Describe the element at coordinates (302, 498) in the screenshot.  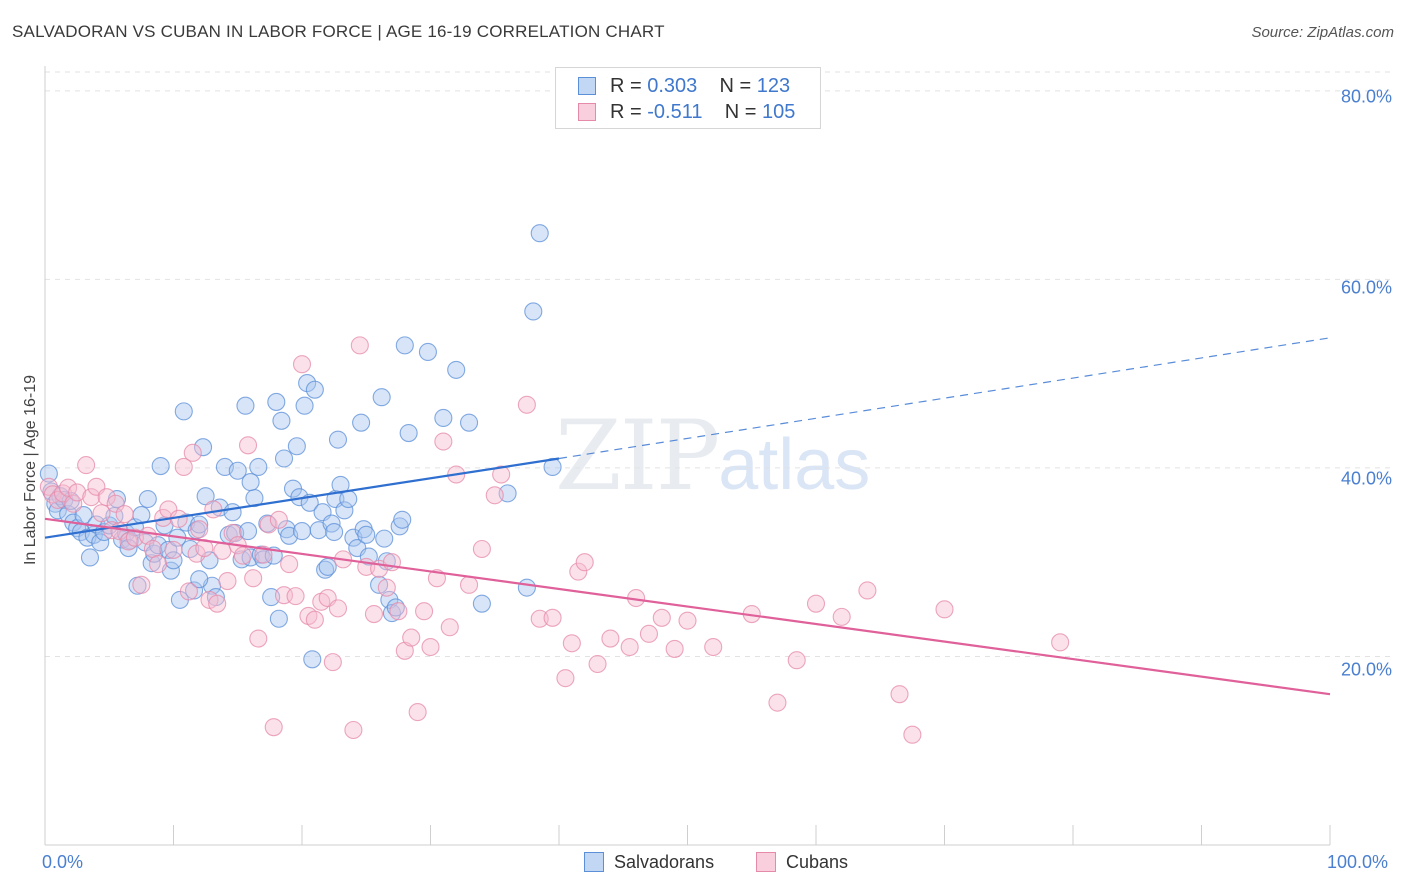
I see `salvadorans-trend-line` at that location.